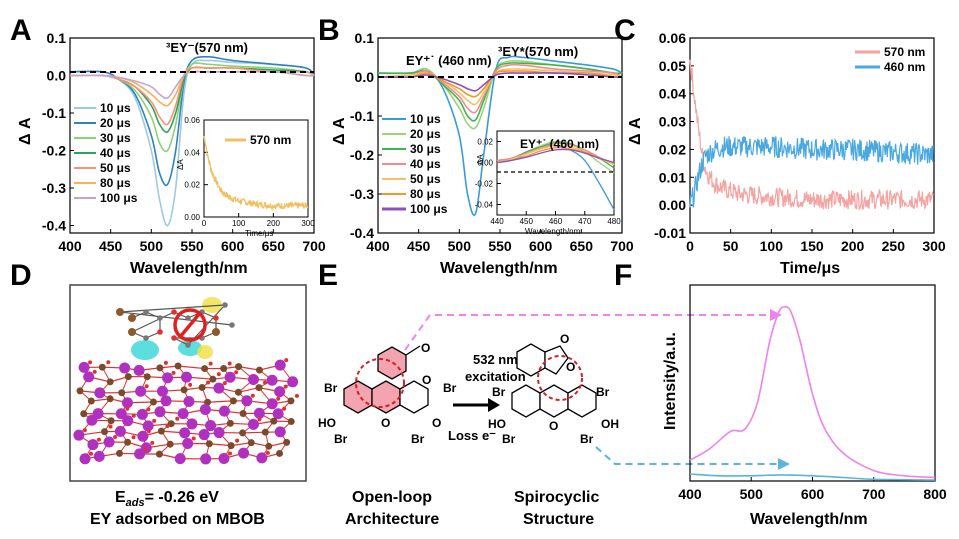  What do you see at coordinates (570, 367) in the screenshot?
I see `lactone-o-label: O` at bounding box center [570, 367].